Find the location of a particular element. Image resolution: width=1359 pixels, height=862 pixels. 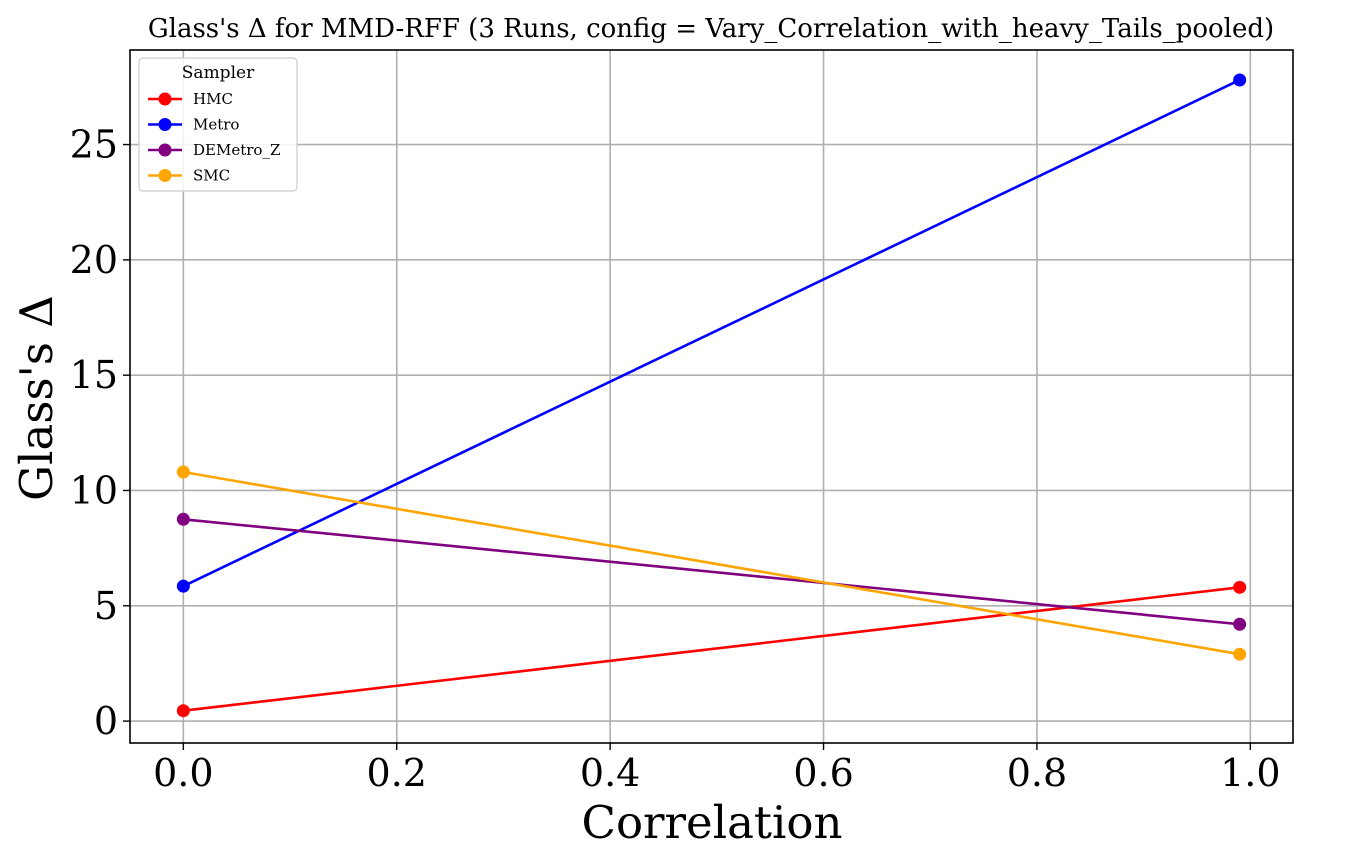

legend-label: DEMetro_Z is located at coordinates (236, 150).